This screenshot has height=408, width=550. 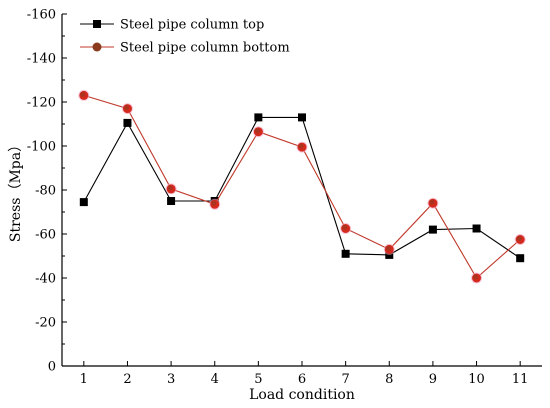 I want to click on x-axis-title: Load condition, so click(x=302, y=395).